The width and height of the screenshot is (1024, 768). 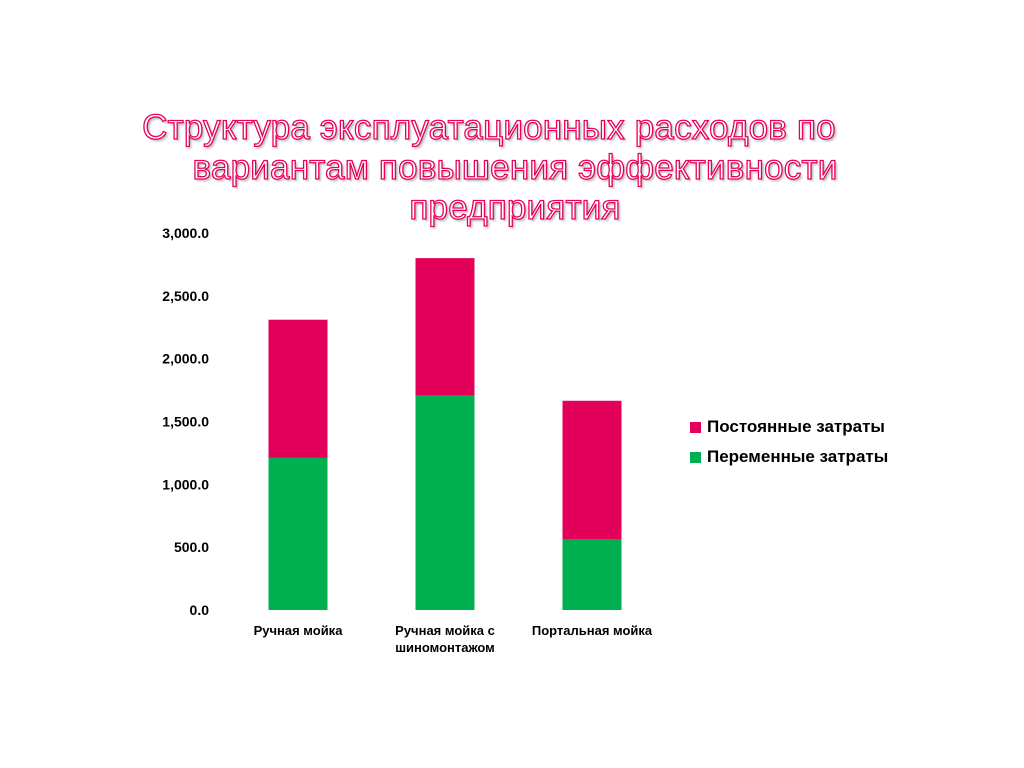 What do you see at coordinates (299, 630) in the screenshot?
I see `x-category-label: Ручная мойка` at bounding box center [299, 630].